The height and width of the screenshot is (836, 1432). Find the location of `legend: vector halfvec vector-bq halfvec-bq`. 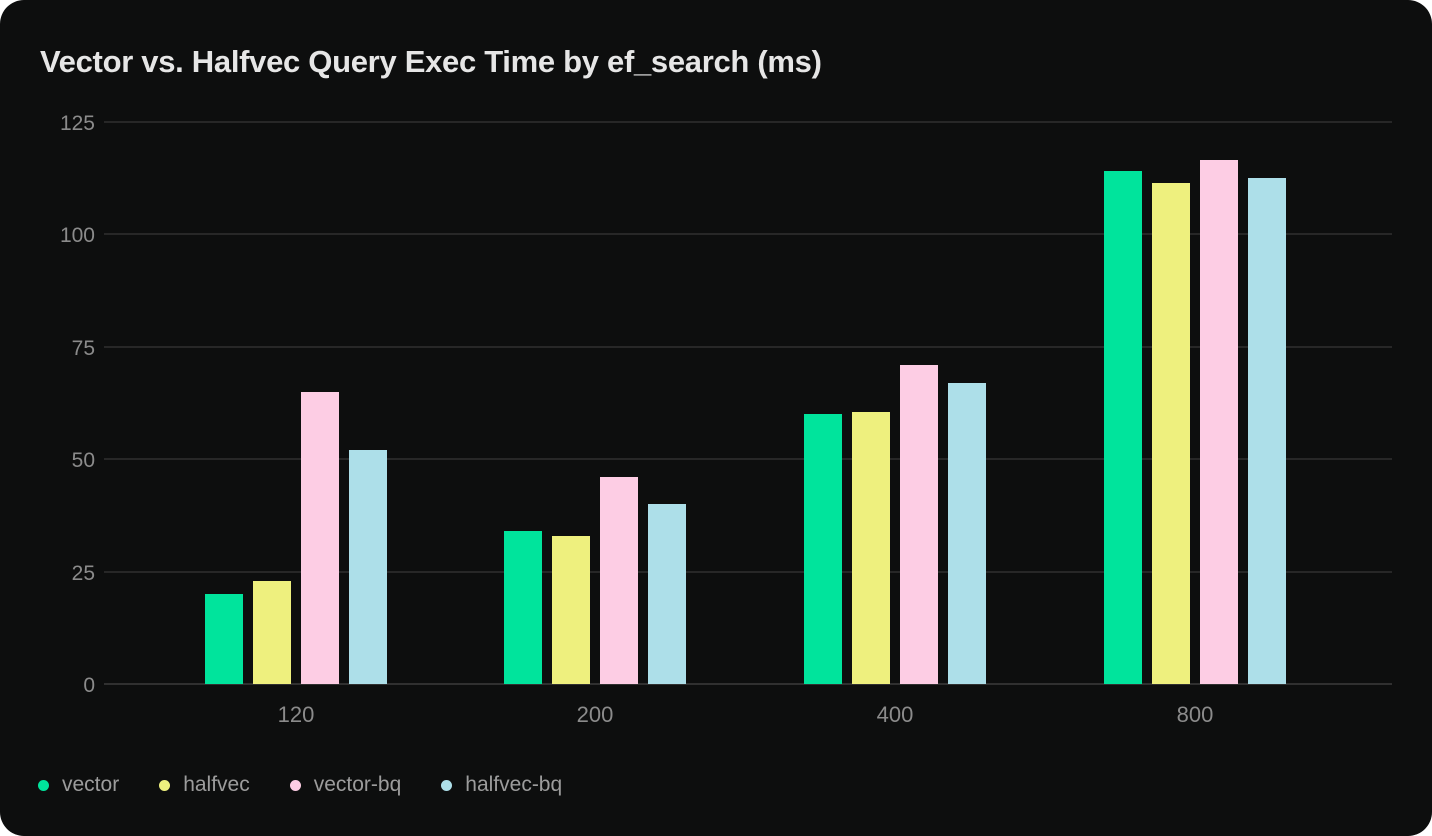

legend: vector halfvec vector-bq halfvec-bq is located at coordinates (300, 785).